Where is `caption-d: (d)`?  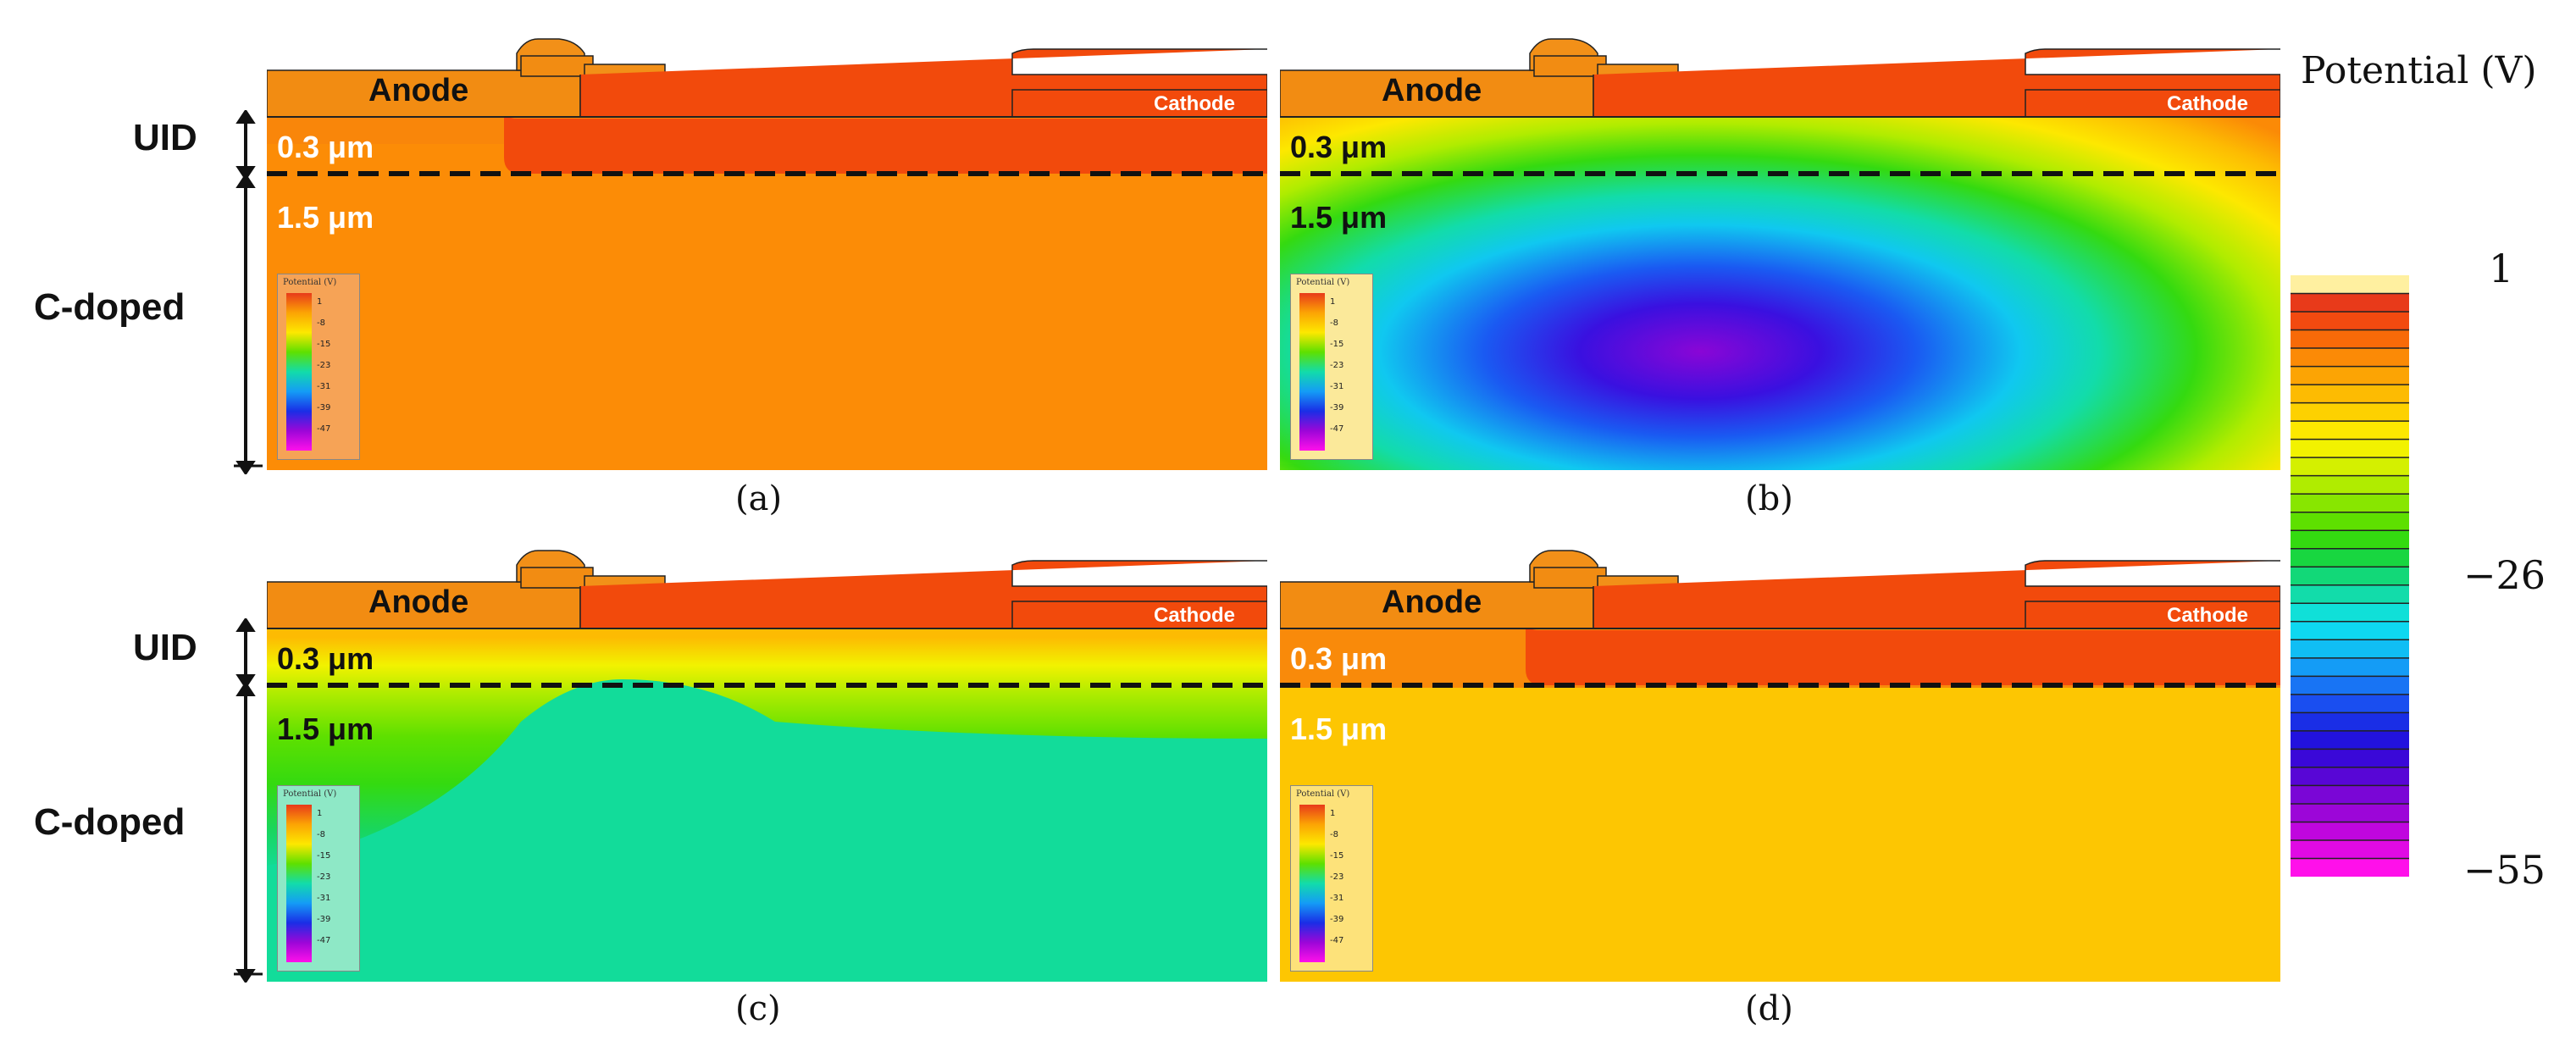 caption-d: (d) is located at coordinates (1769, 1008).